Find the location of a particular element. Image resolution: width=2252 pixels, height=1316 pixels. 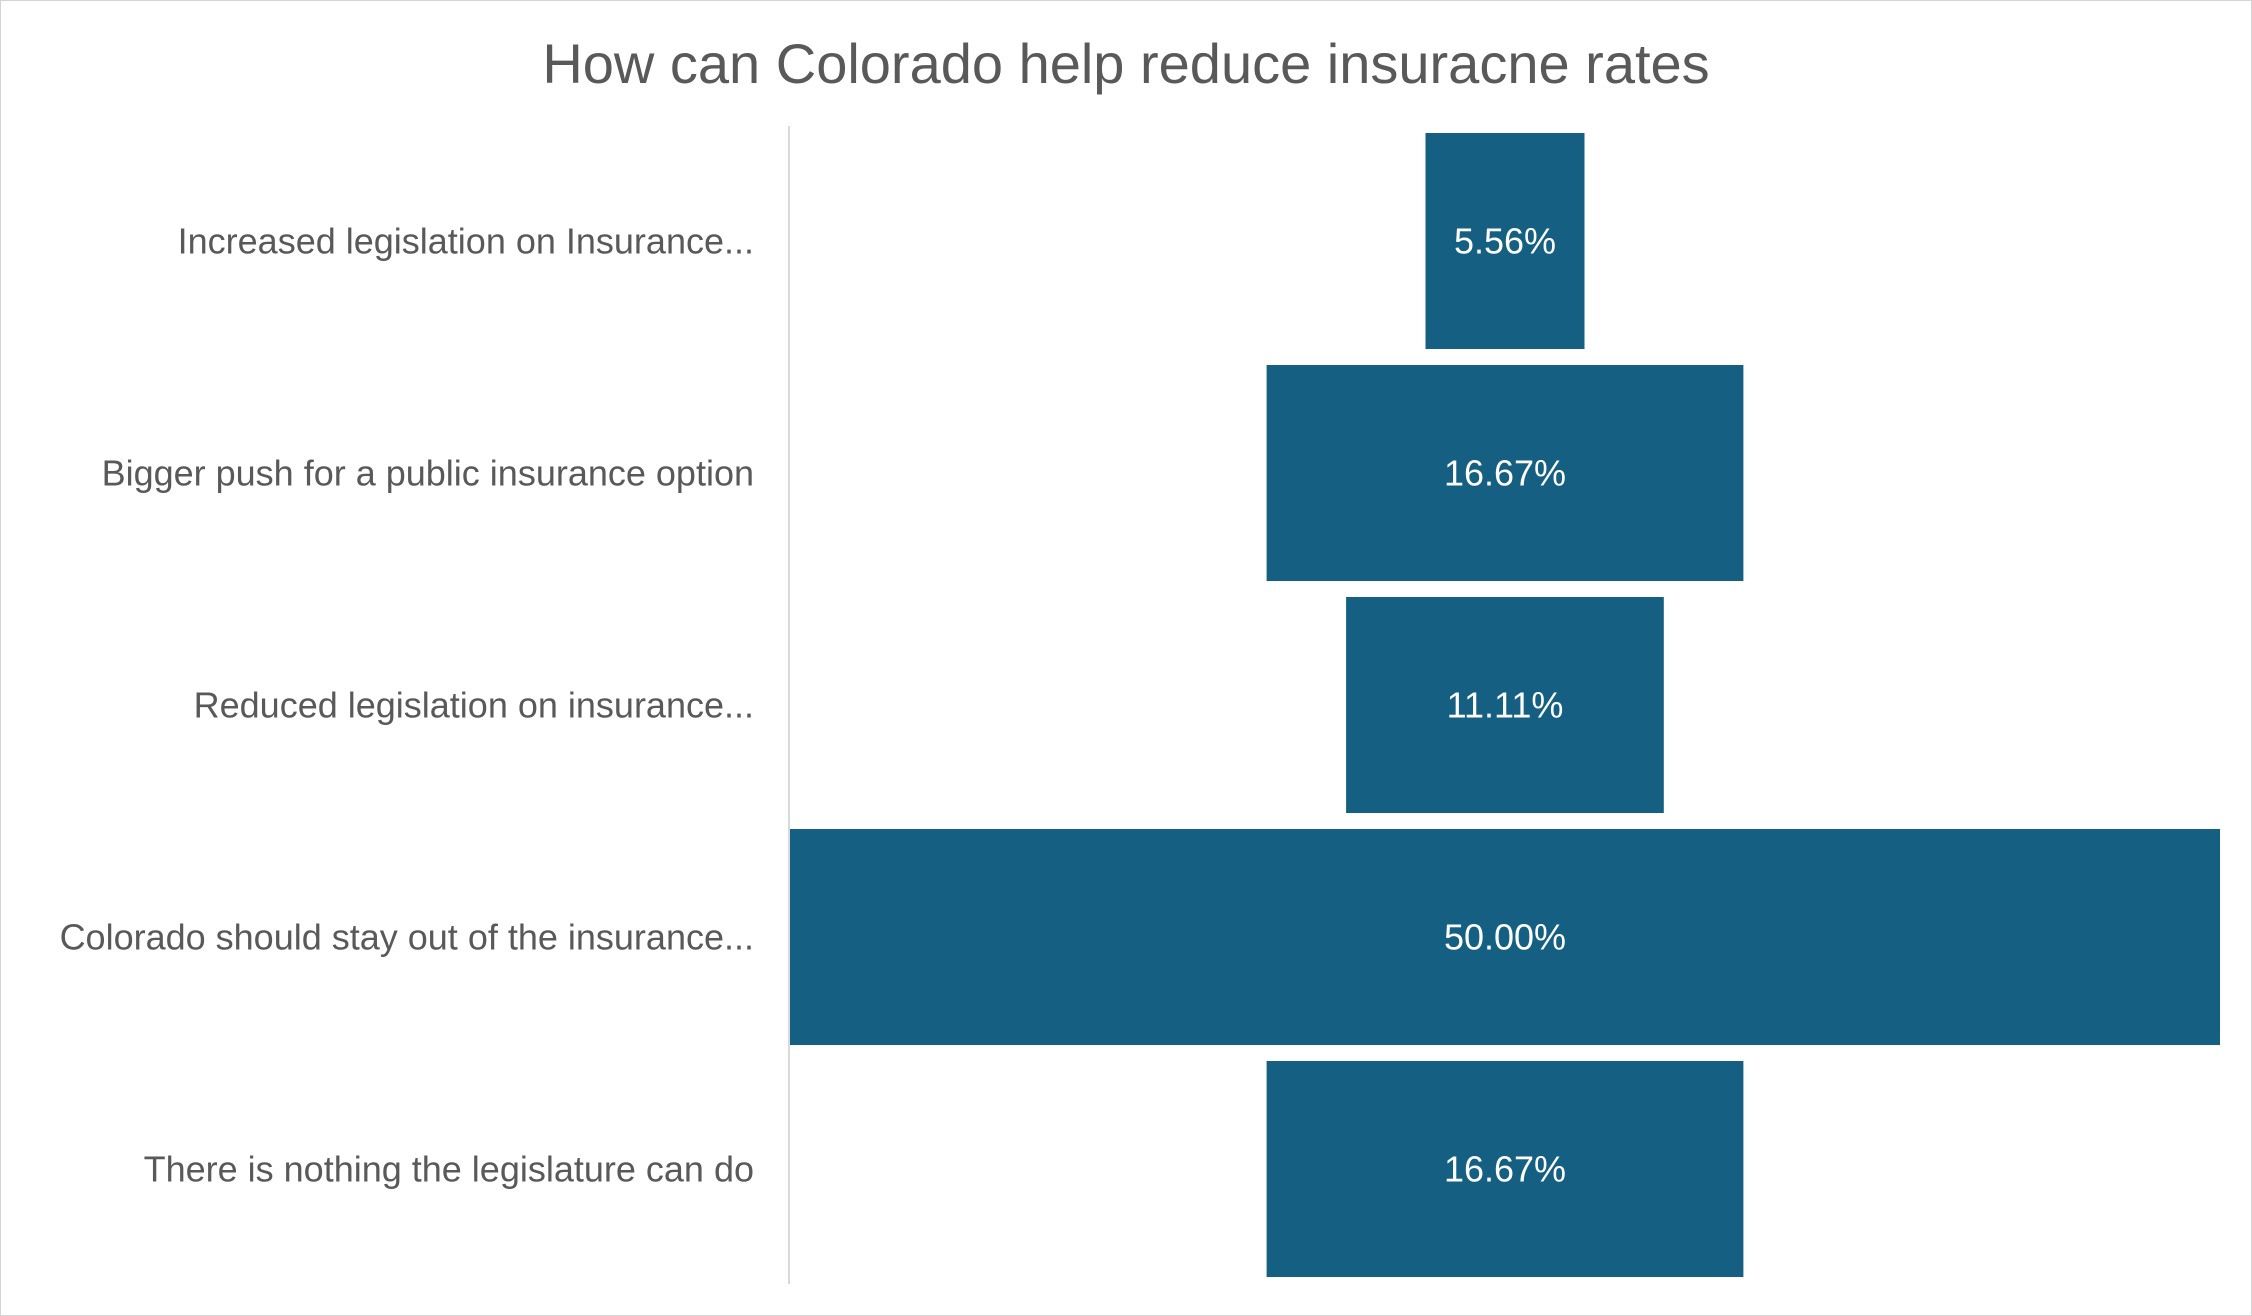

data-label-1: 5.56% is located at coordinates (1505, 241).